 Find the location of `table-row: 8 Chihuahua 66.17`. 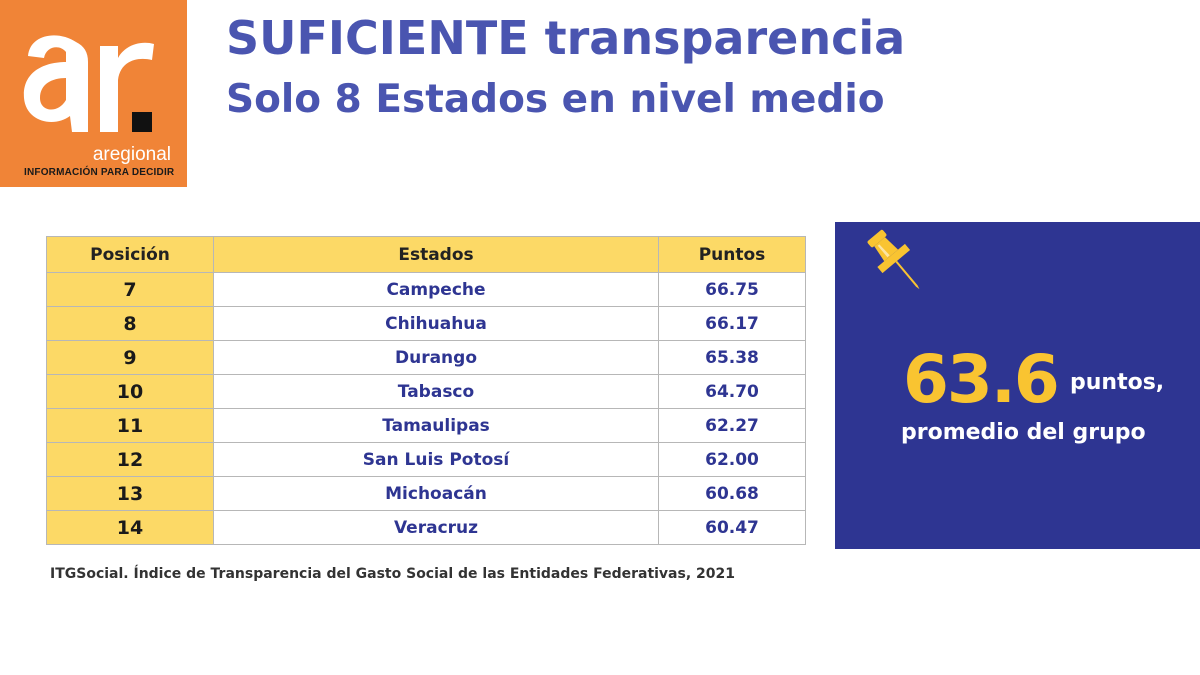

table-row: 8 Chihuahua 66.17 is located at coordinates (426, 323).